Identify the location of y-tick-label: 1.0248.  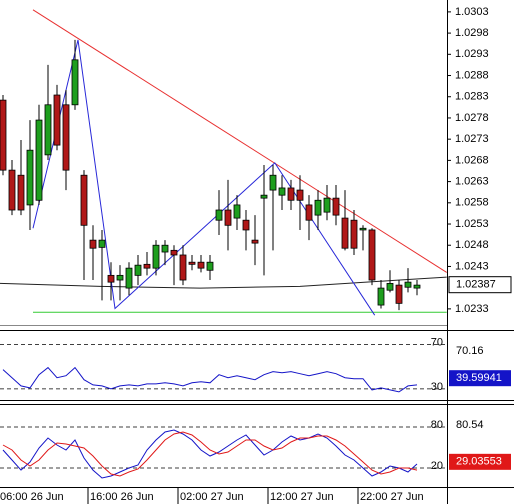
(472, 245).